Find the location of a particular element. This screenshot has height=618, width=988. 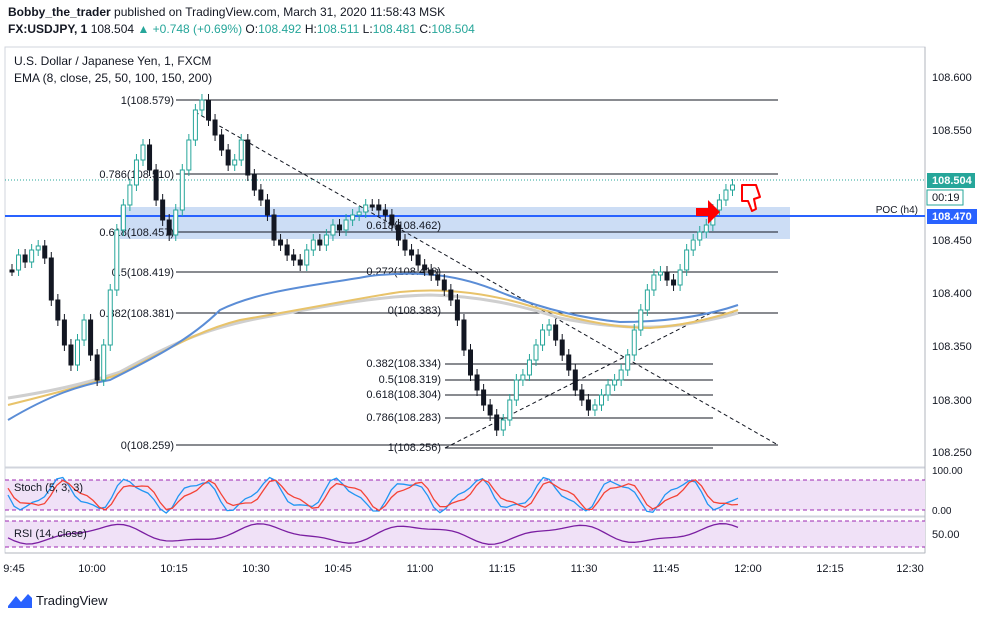

time-tick: 10:15 is located at coordinates (174, 569).